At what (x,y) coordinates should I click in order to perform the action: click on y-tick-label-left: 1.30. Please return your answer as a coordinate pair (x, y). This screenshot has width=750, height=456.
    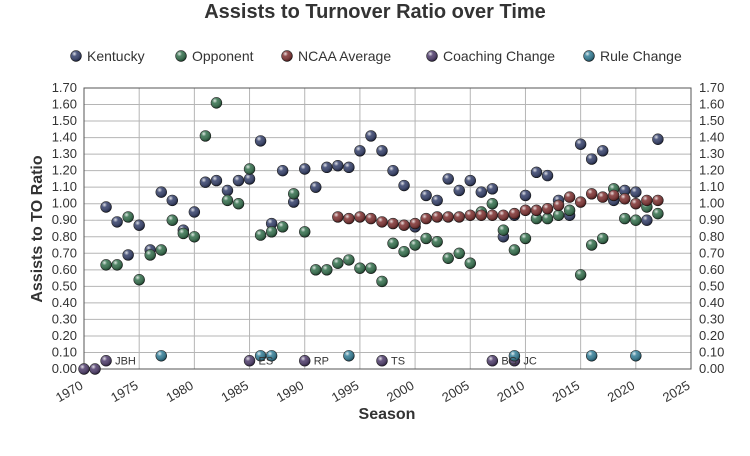
    Looking at the image, I should click on (64, 153).